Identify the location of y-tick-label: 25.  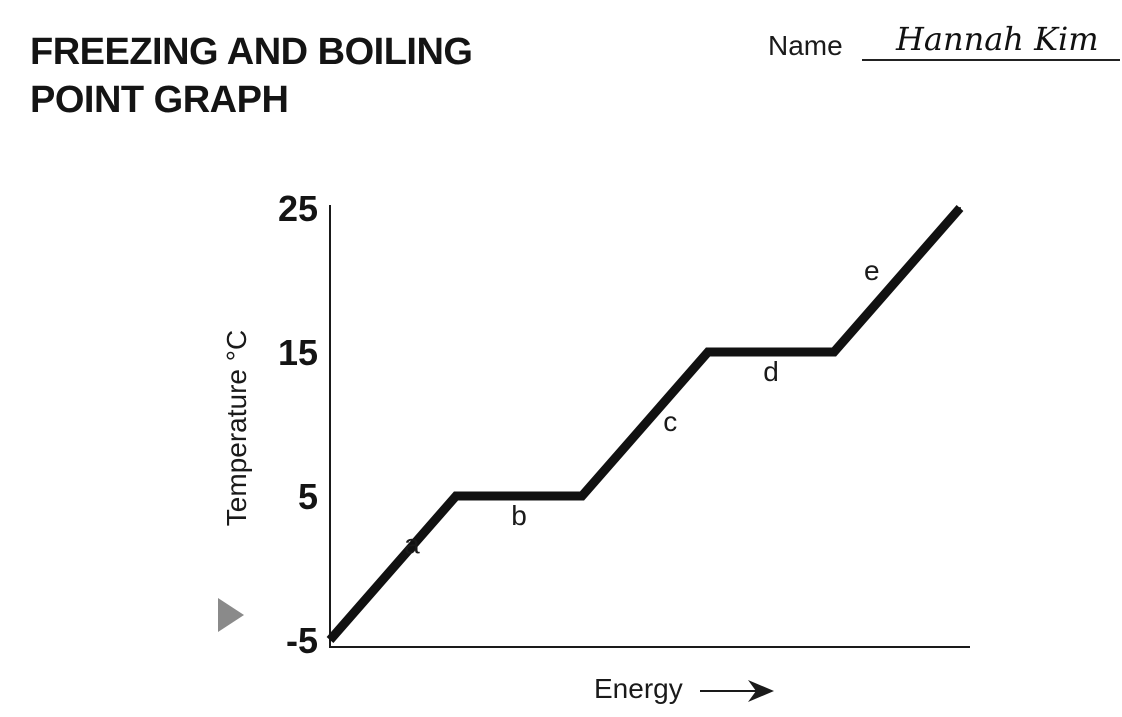
(298, 208).